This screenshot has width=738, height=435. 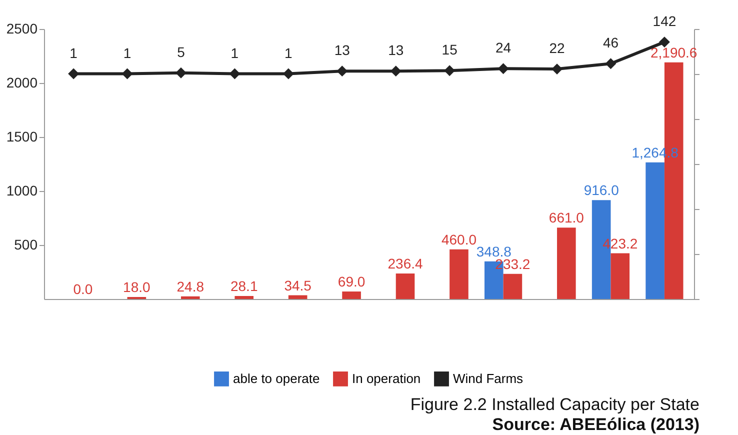 What do you see at coordinates (664, 21) in the screenshot?
I see `data-label: 142` at bounding box center [664, 21].